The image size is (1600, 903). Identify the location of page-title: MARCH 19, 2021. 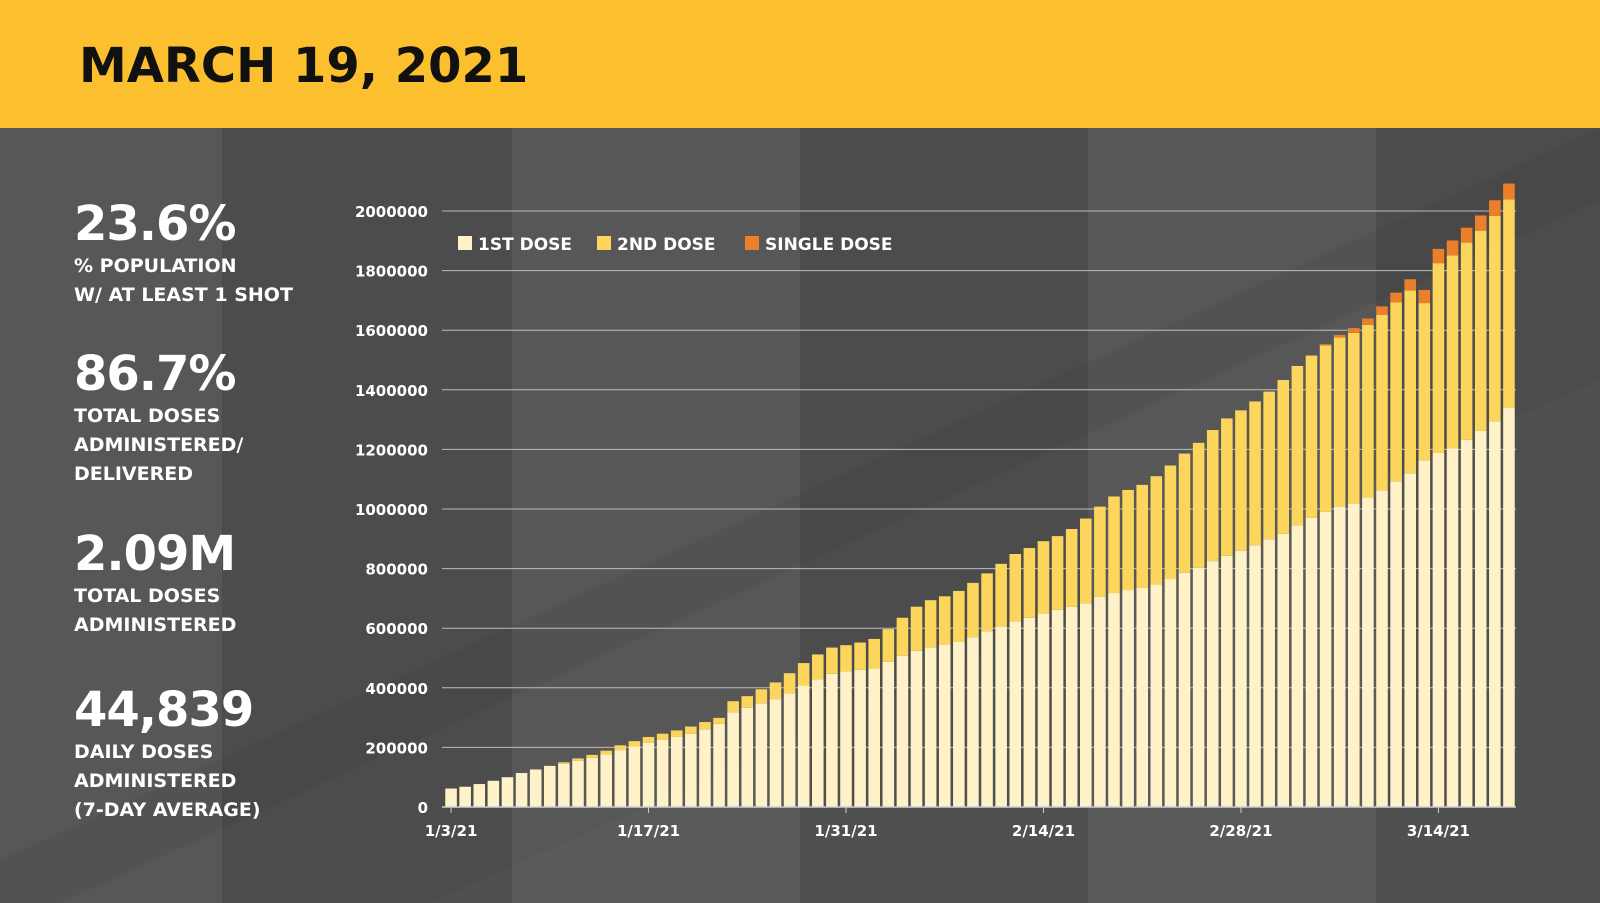
(304, 66).